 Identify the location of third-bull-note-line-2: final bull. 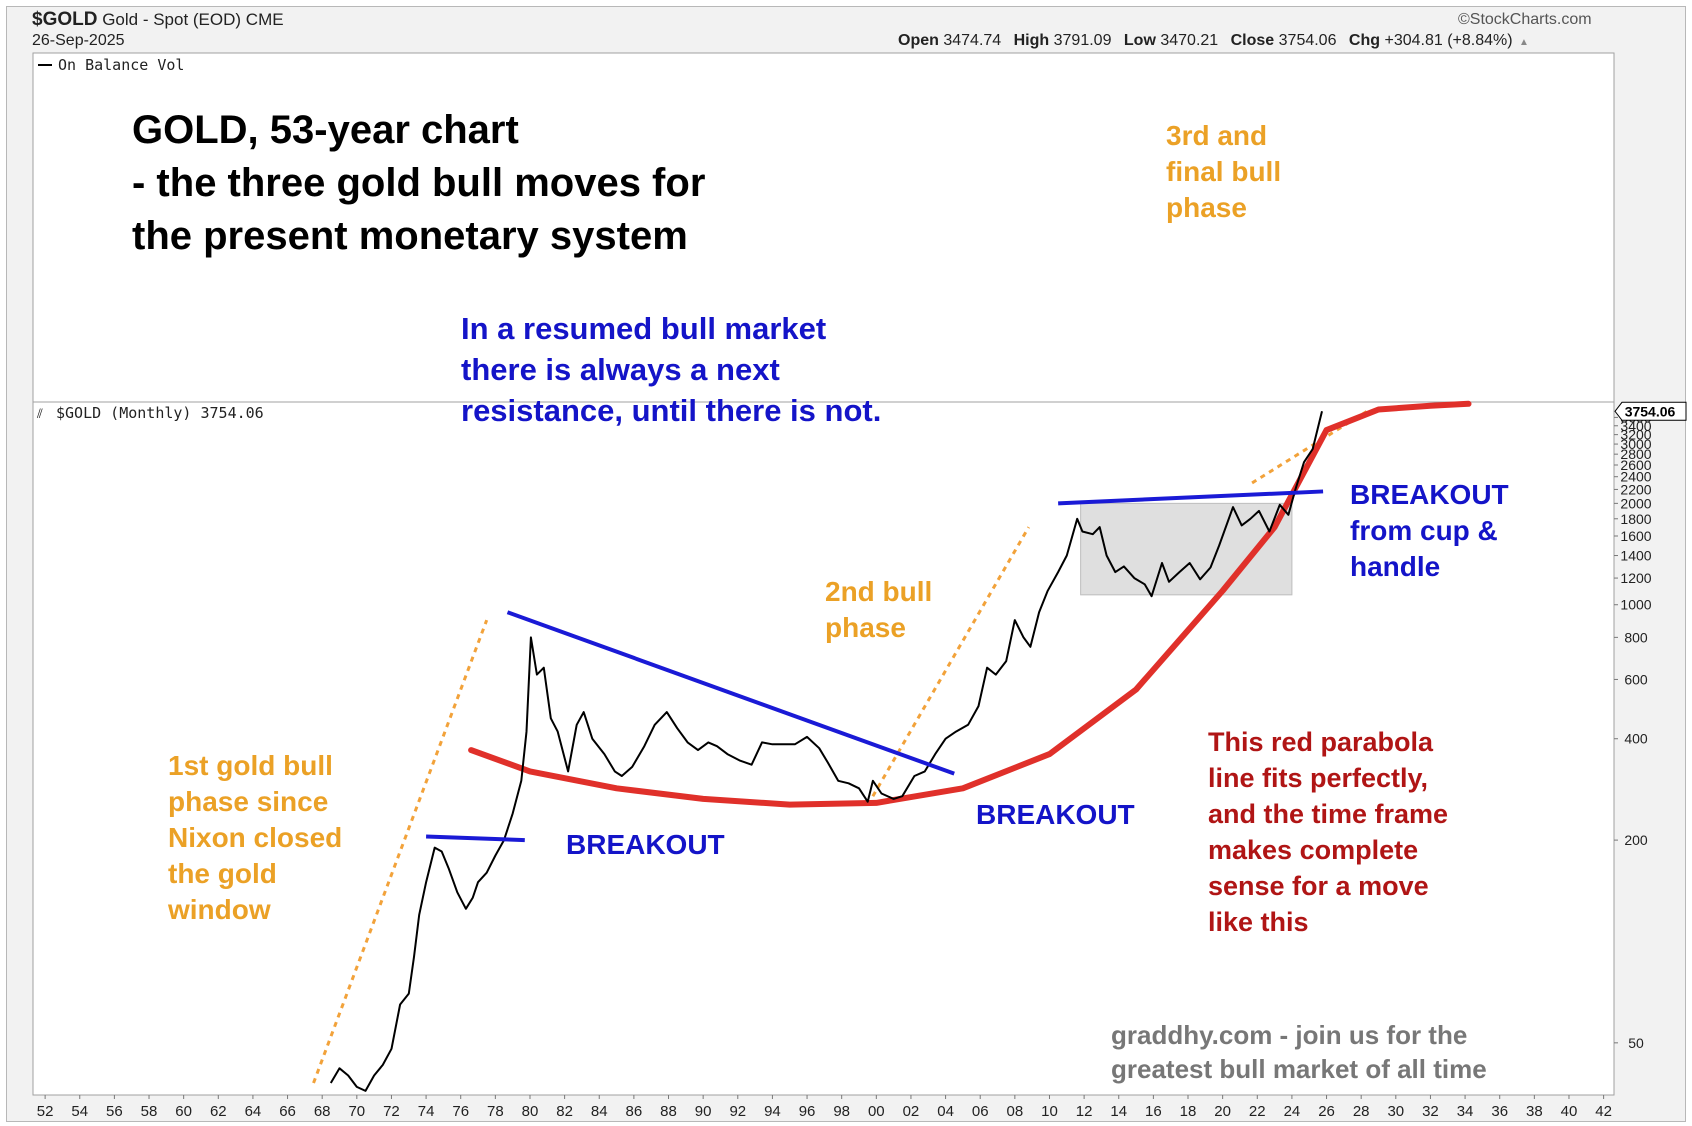
(1223, 171).